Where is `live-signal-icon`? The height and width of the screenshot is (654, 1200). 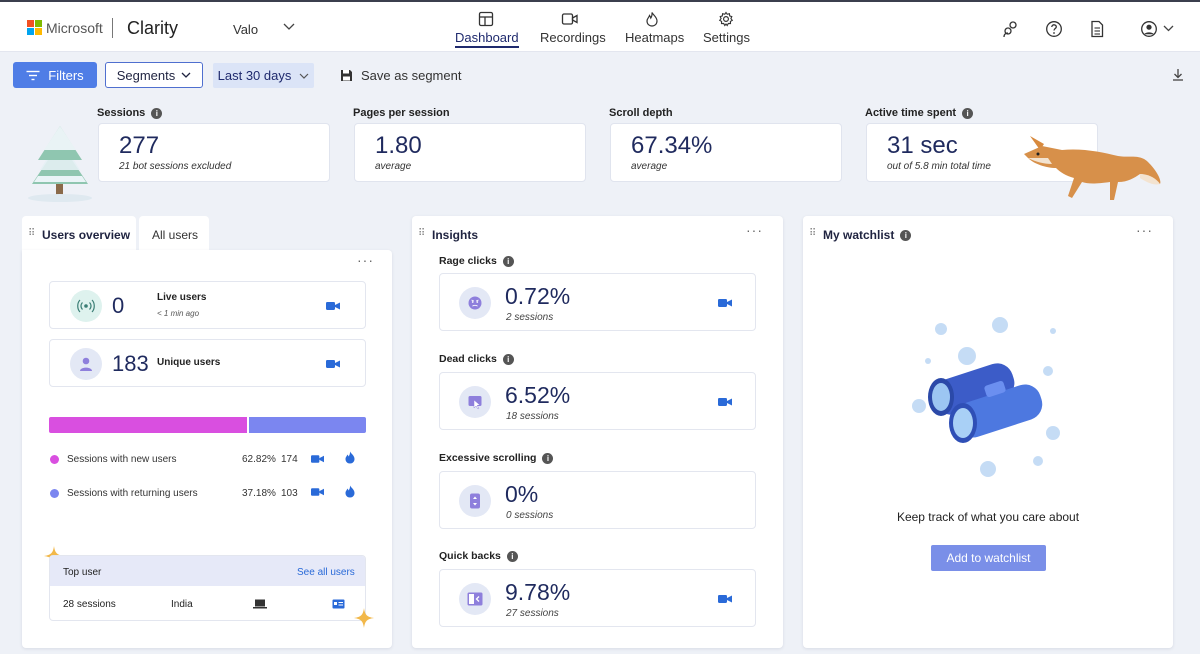 live-signal-icon is located at coordinates (86, 306).